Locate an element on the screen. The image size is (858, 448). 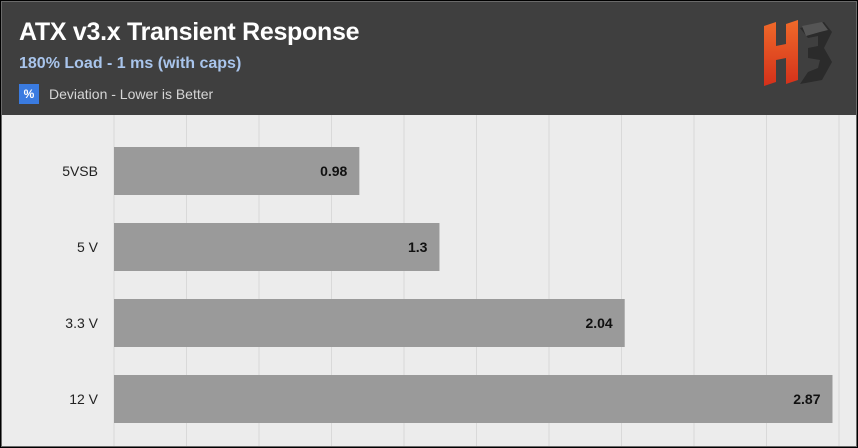
value-label: 1.3 is located at coordinates (418, 247).